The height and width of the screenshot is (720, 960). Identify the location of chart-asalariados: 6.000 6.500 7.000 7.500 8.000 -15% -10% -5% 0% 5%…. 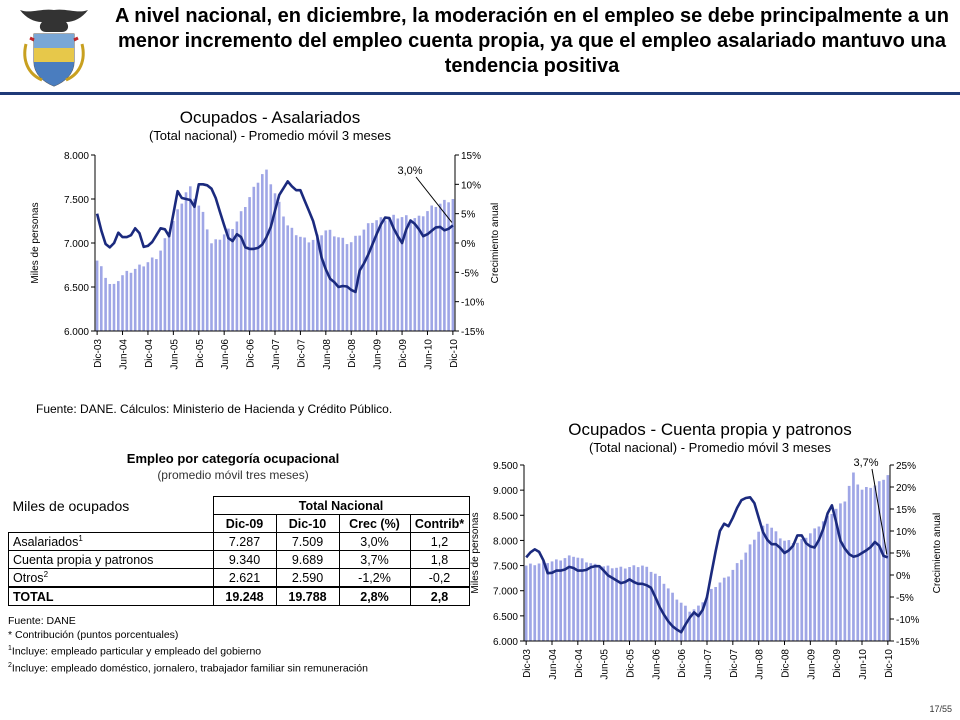
(265, 260).